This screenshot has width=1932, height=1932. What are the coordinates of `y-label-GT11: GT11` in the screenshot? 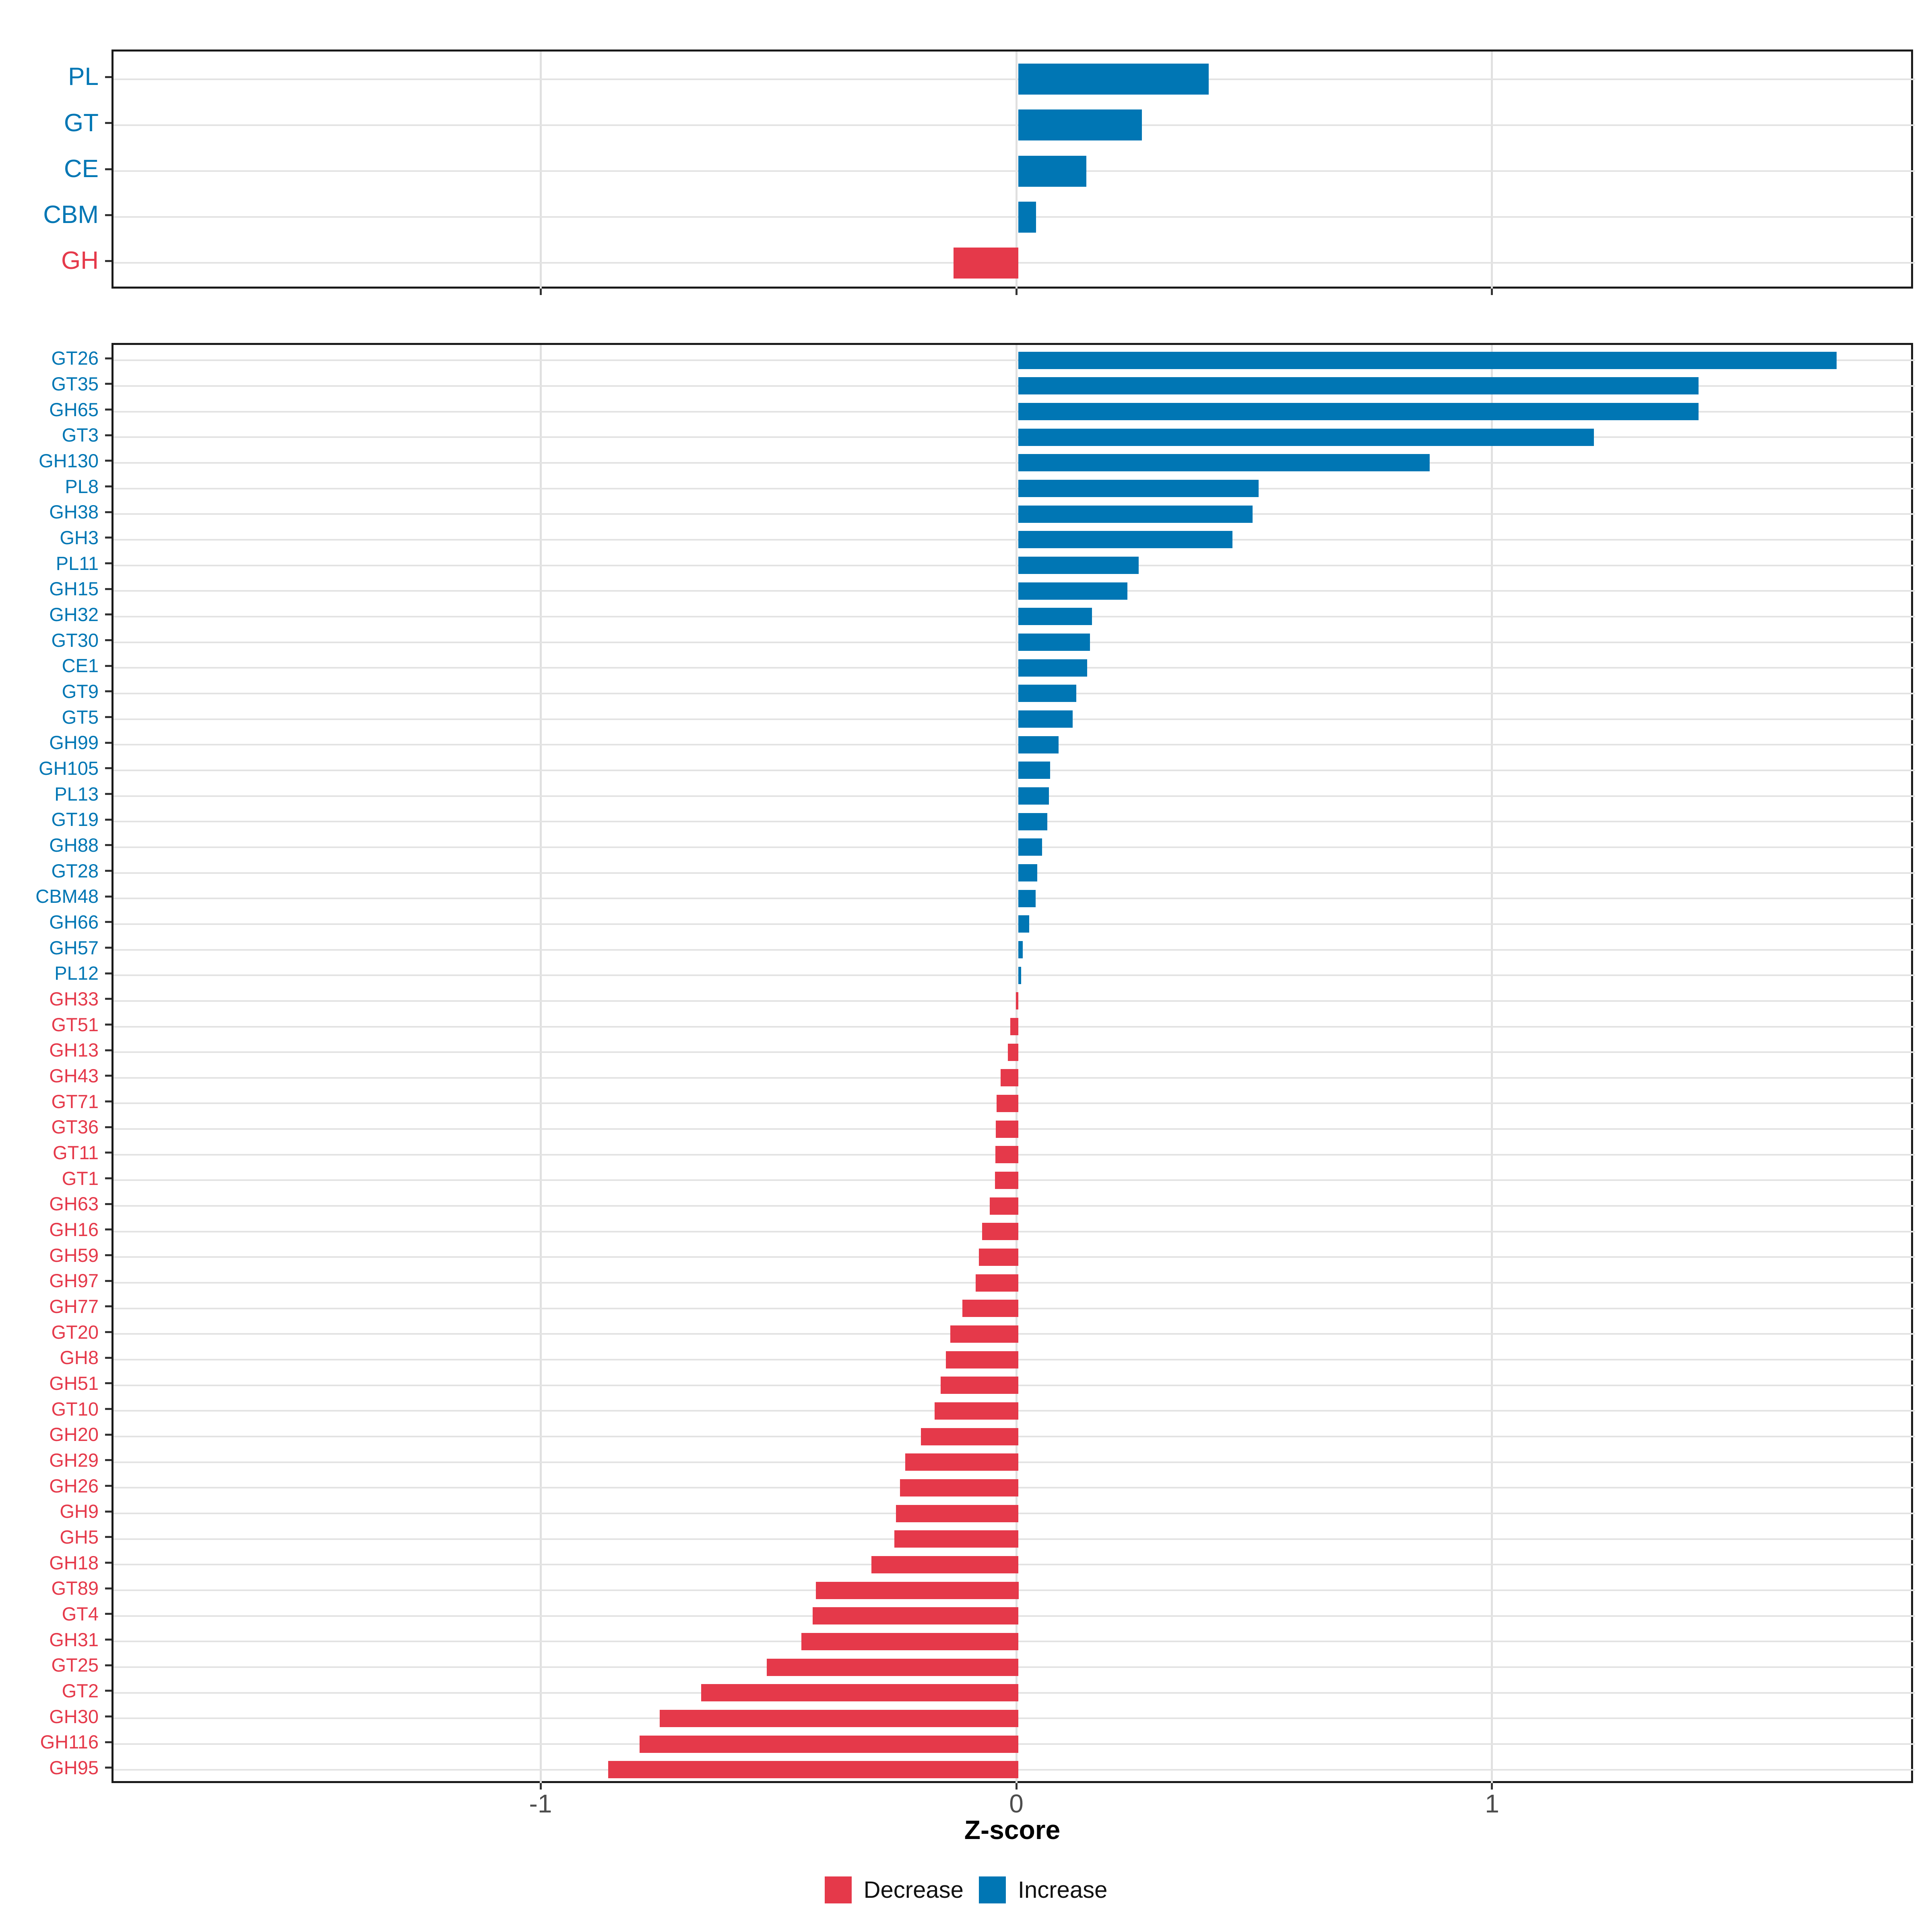 It's located at (75, 1152).